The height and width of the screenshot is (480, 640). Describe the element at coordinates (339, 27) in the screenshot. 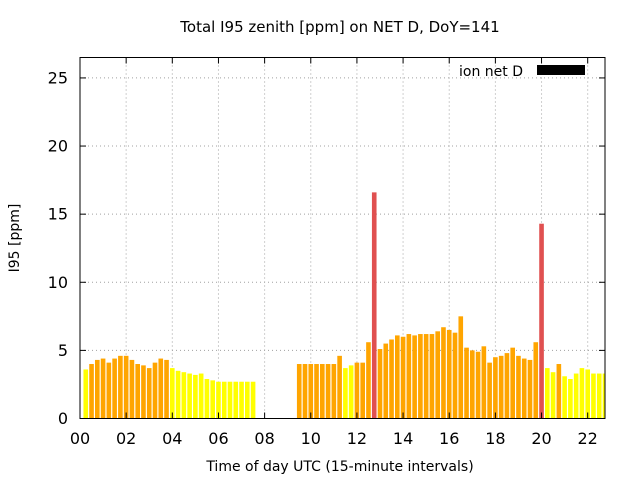

I see `chart-title: Total I95 zenith [ppm] on NET D, DoY=141` at that location.